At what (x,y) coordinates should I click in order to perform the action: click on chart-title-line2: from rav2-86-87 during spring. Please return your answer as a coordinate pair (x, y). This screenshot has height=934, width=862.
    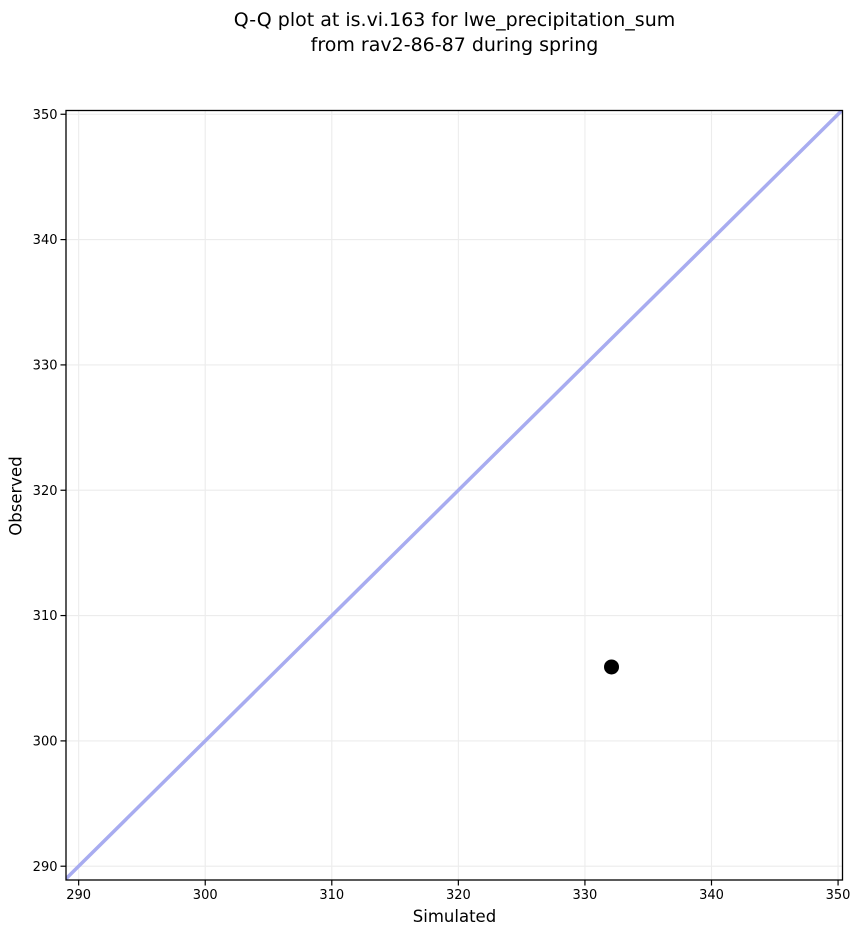
    Looking at the image, I should click on (454, 45).